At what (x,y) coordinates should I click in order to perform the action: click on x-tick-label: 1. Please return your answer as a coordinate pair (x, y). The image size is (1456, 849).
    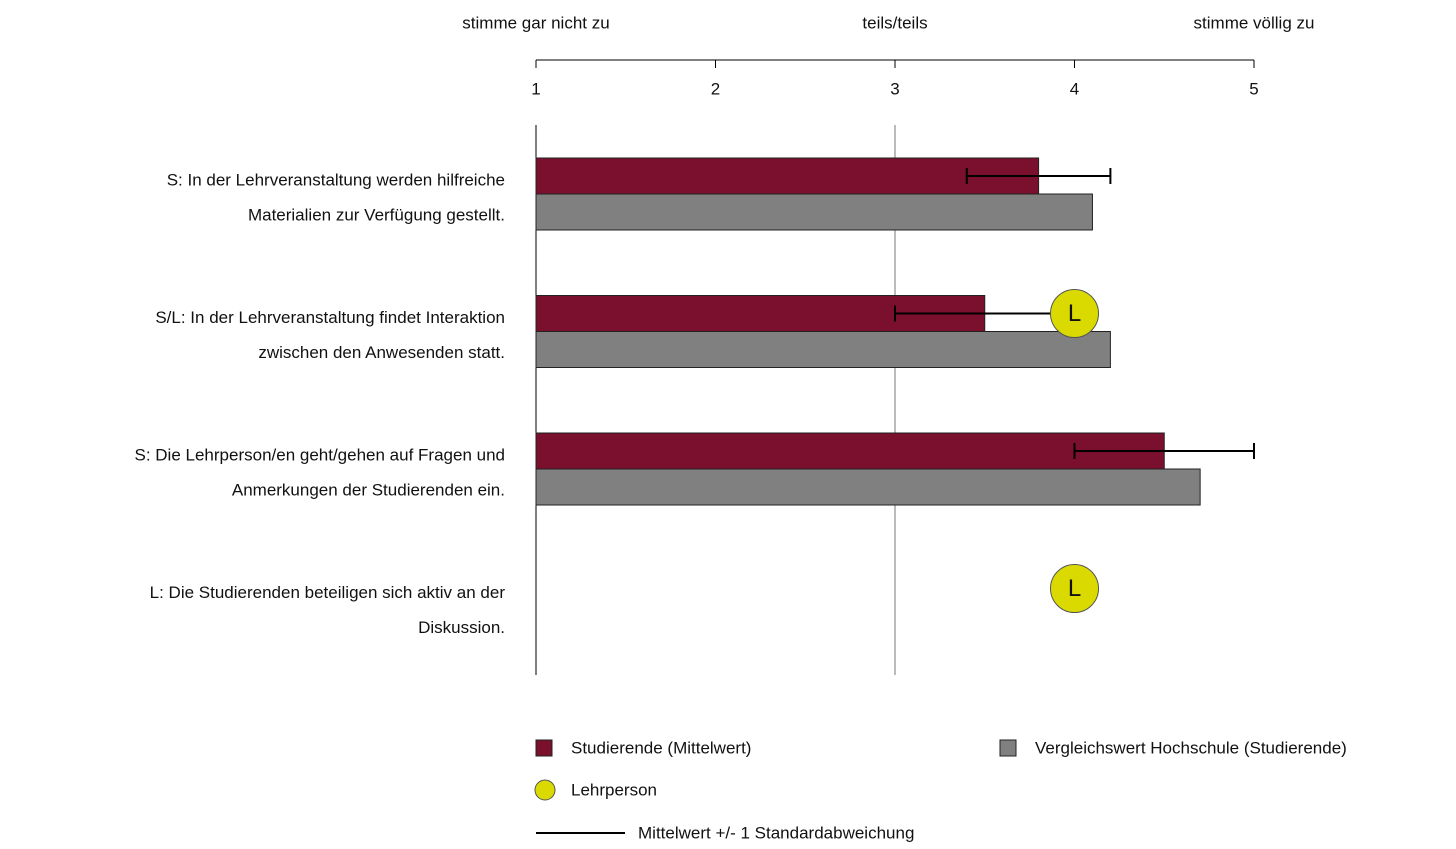
    Looking at the image, I should click on (535, 88).